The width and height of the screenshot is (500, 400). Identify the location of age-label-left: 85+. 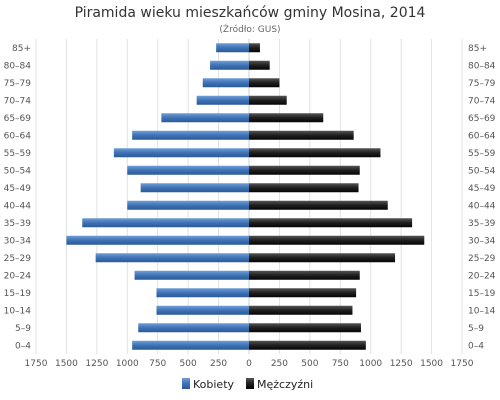
(21, 49).